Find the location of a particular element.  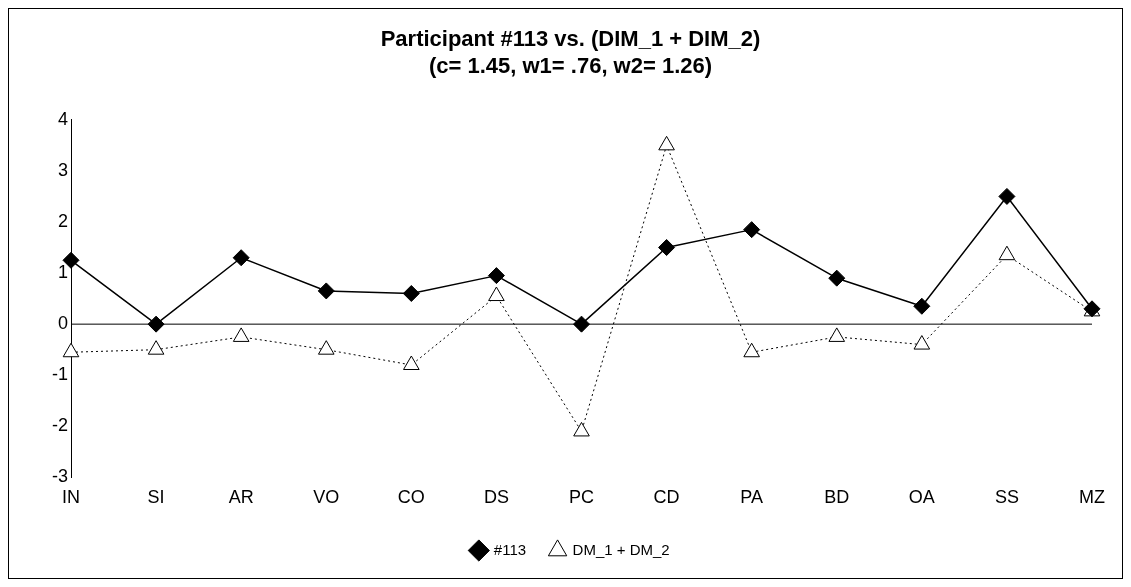

legend-label: DM_1 + DM_2 is located at coordinates (621, 549).